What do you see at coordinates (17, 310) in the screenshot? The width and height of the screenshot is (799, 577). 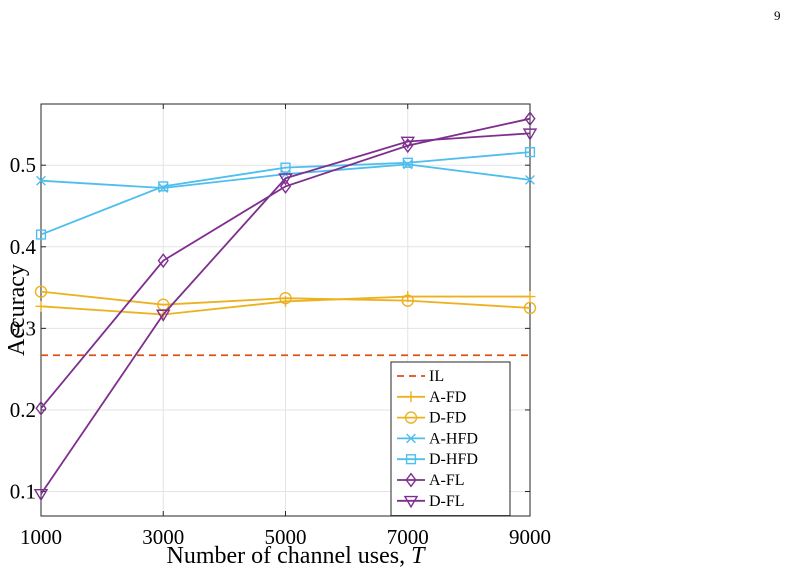 I see `y-axis-title: Accuracy` at bounding box center [17, 310].